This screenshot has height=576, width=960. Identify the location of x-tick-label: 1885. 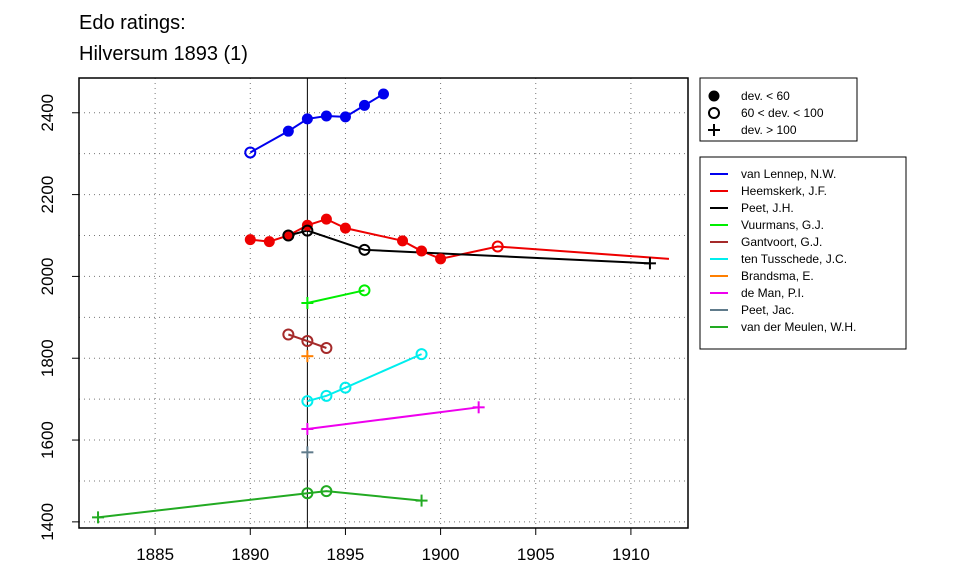
(155, 554).